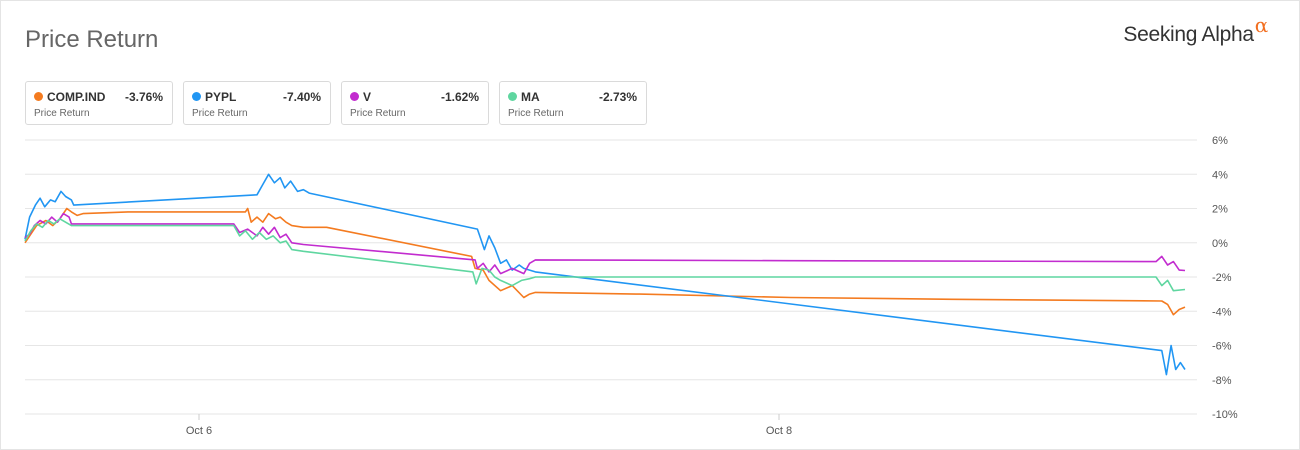 Image resolution: width=1300 pixels, height=450 pixels. What do you see at coordinates (605, 243) in the screenshot?
I see `series-line-v` at bounding box center [605, 243].